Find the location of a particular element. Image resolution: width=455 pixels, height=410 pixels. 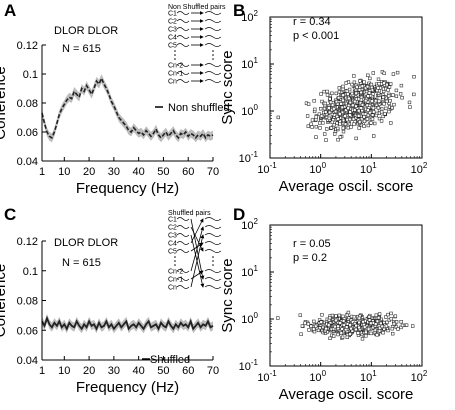

inset-row-label: Cn is located at coordinates (172, 82).